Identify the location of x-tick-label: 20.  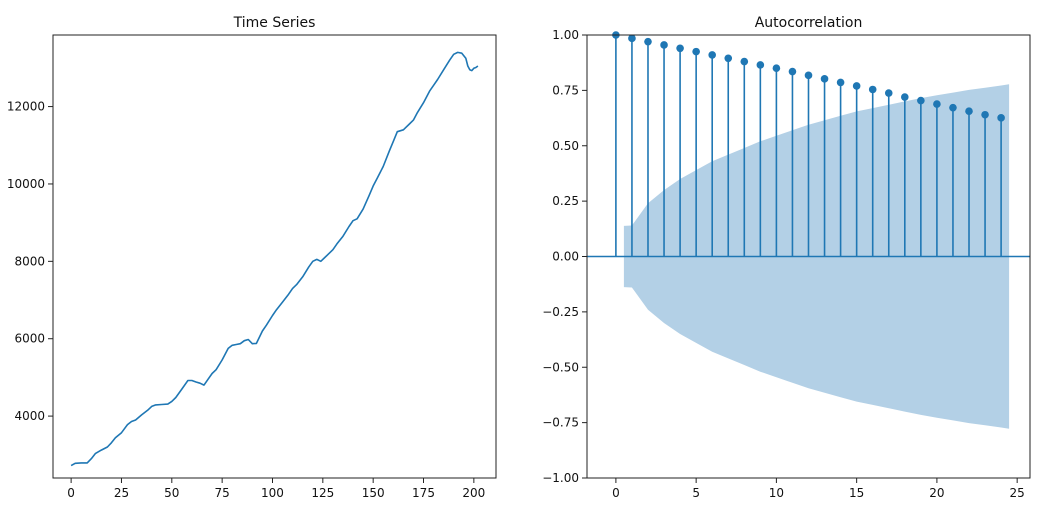
(936, 493).